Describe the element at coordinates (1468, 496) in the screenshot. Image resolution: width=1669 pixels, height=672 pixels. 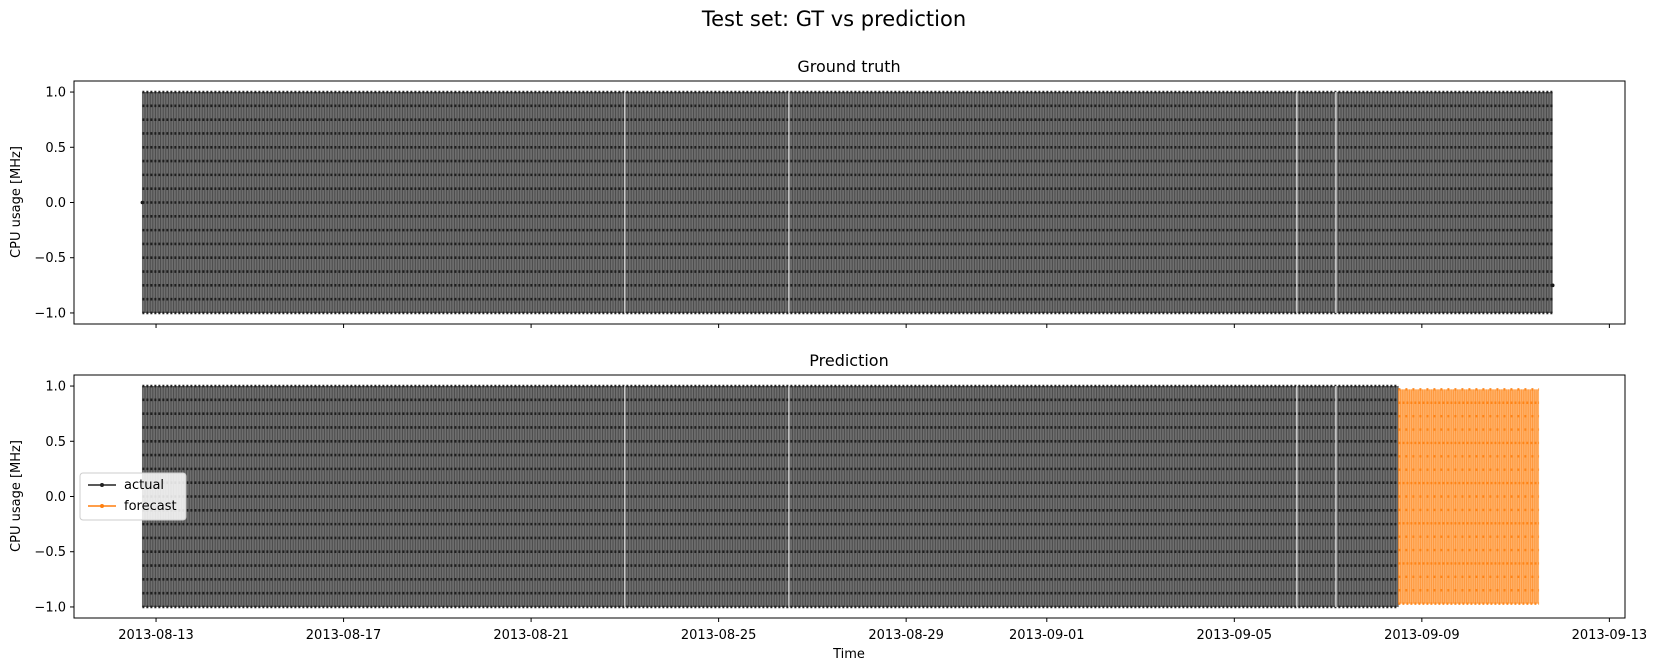
I see `series-forecast` at that location.